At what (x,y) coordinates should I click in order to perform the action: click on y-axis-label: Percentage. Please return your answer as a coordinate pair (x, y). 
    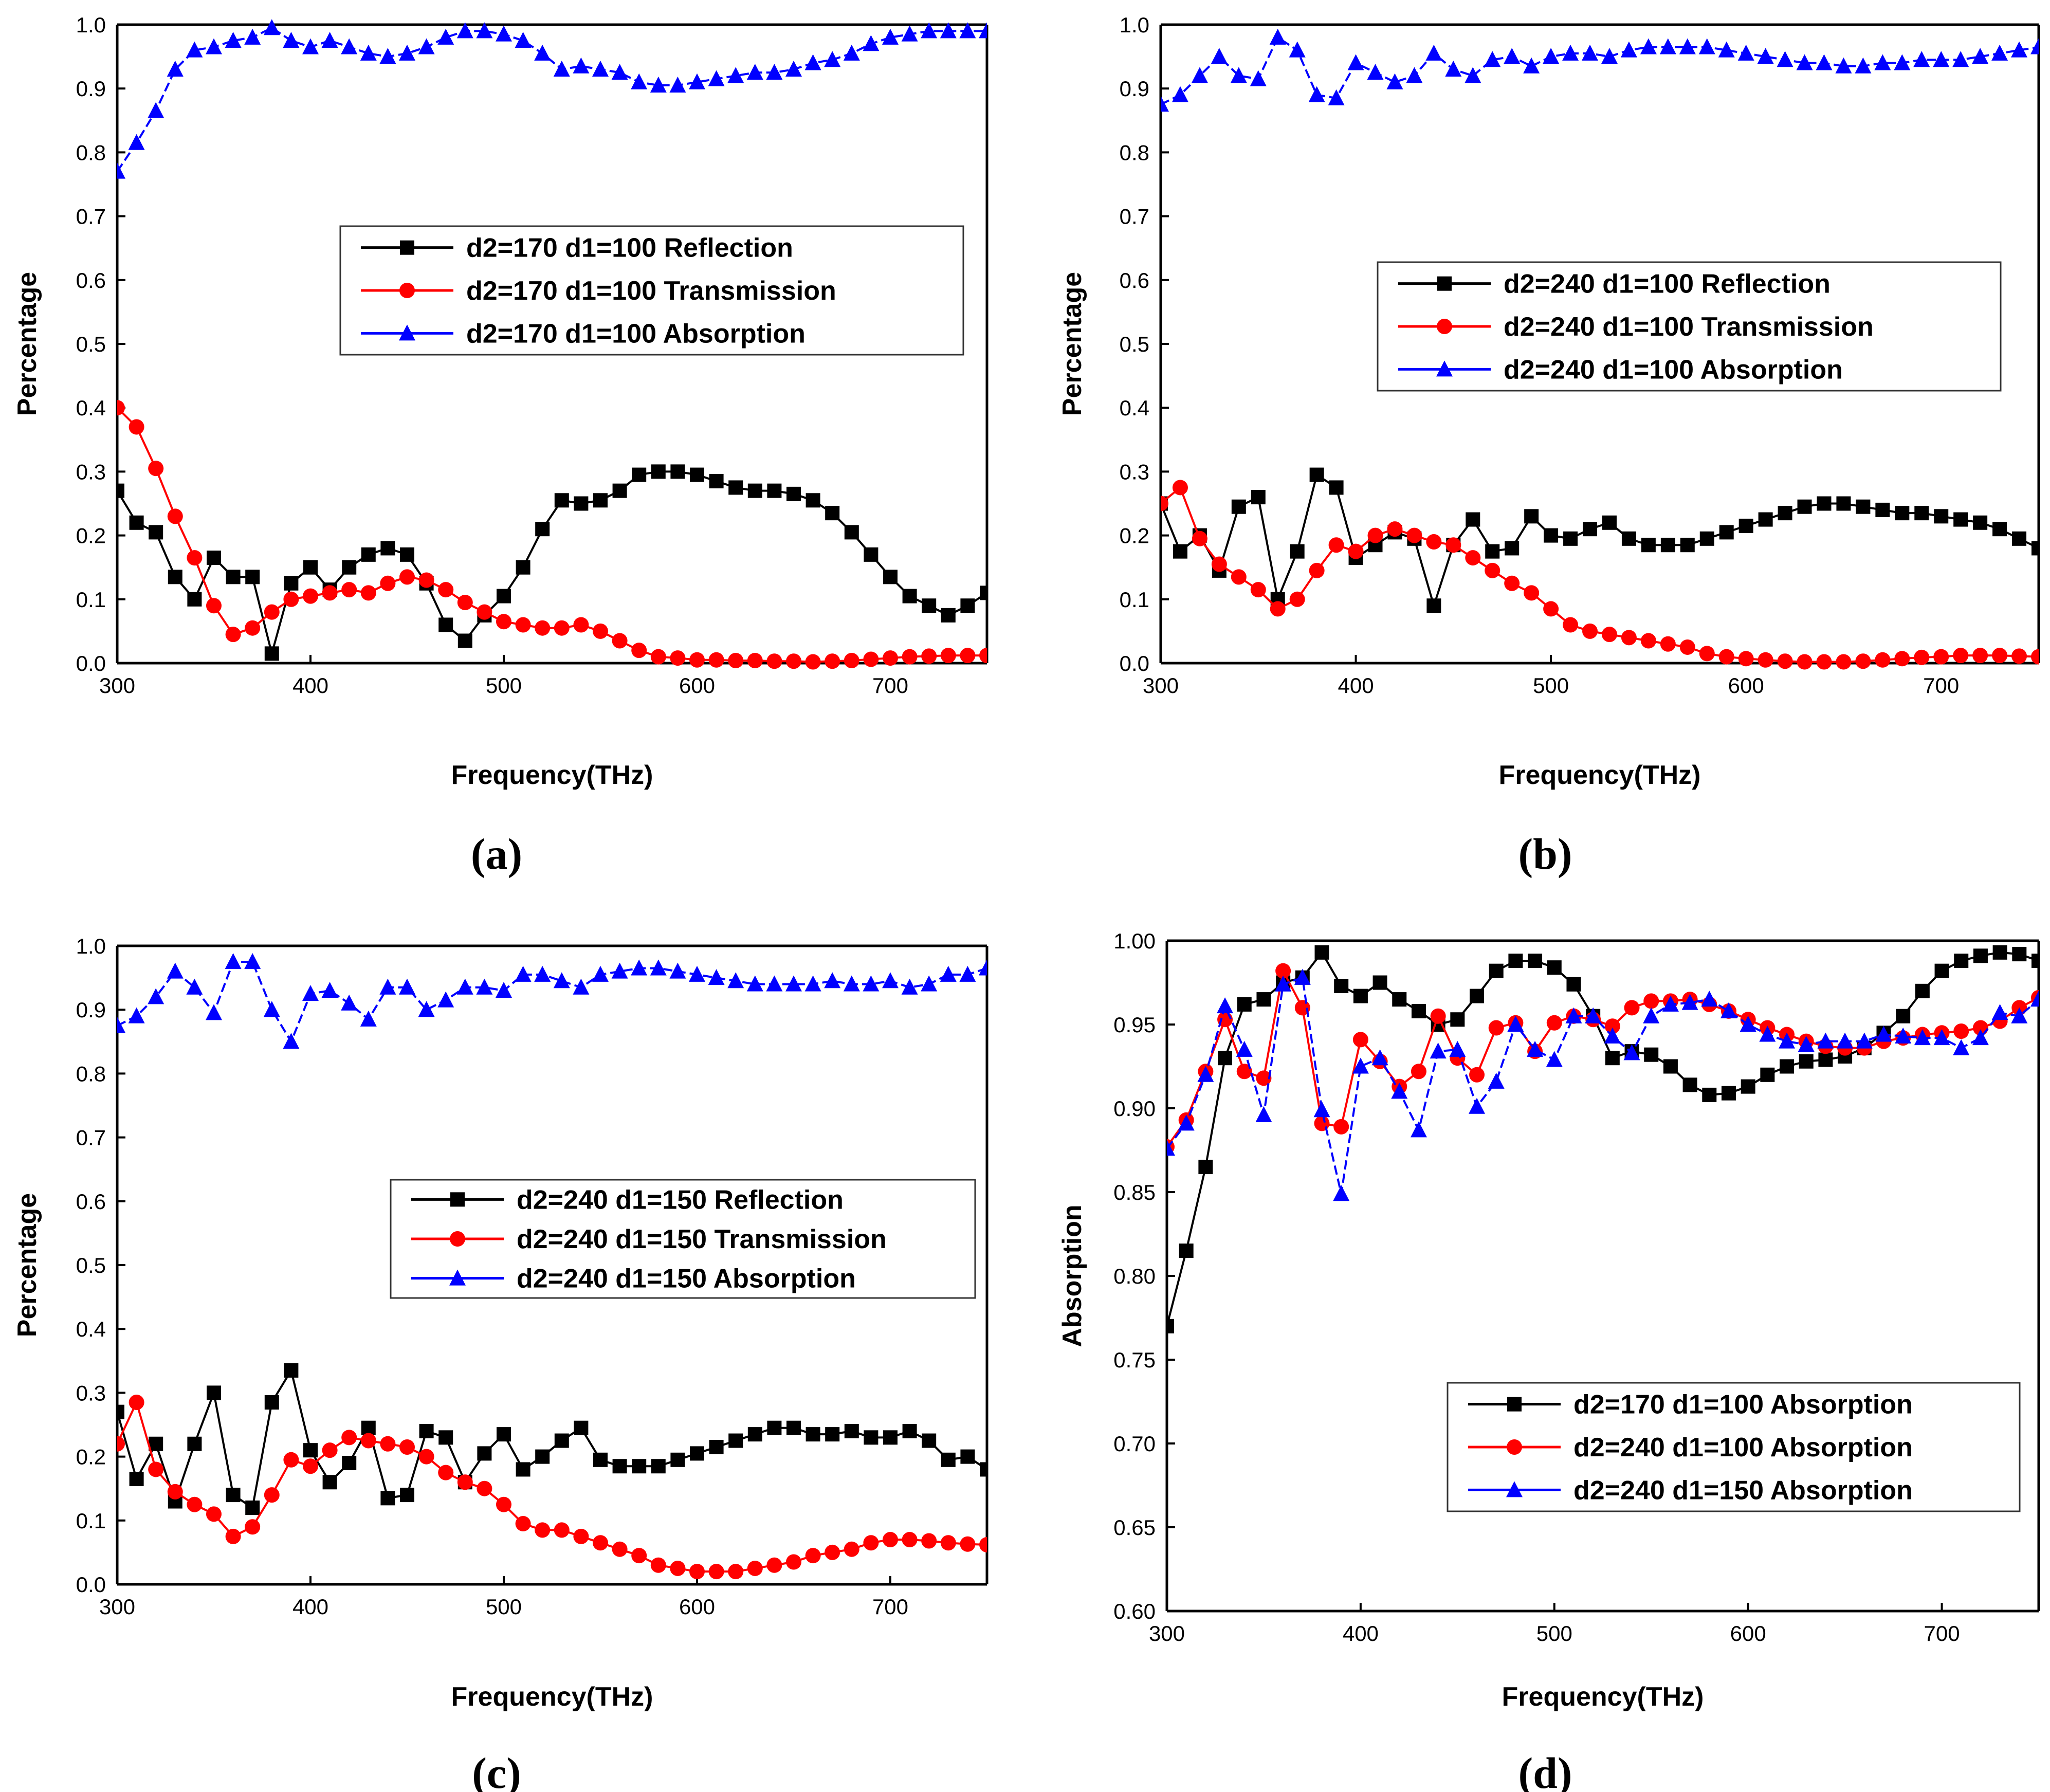
    Looking at the image, I should click on (1072, 344).